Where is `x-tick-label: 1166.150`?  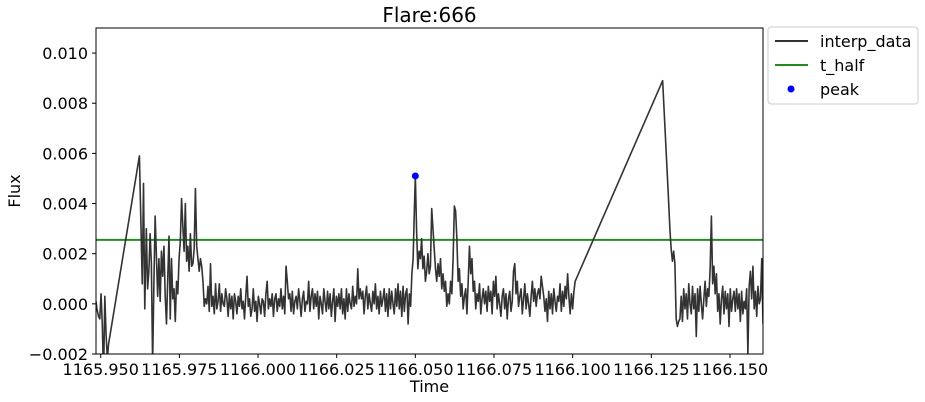
x-tick-label: 1166.150 is located at coordinates (730, 369).